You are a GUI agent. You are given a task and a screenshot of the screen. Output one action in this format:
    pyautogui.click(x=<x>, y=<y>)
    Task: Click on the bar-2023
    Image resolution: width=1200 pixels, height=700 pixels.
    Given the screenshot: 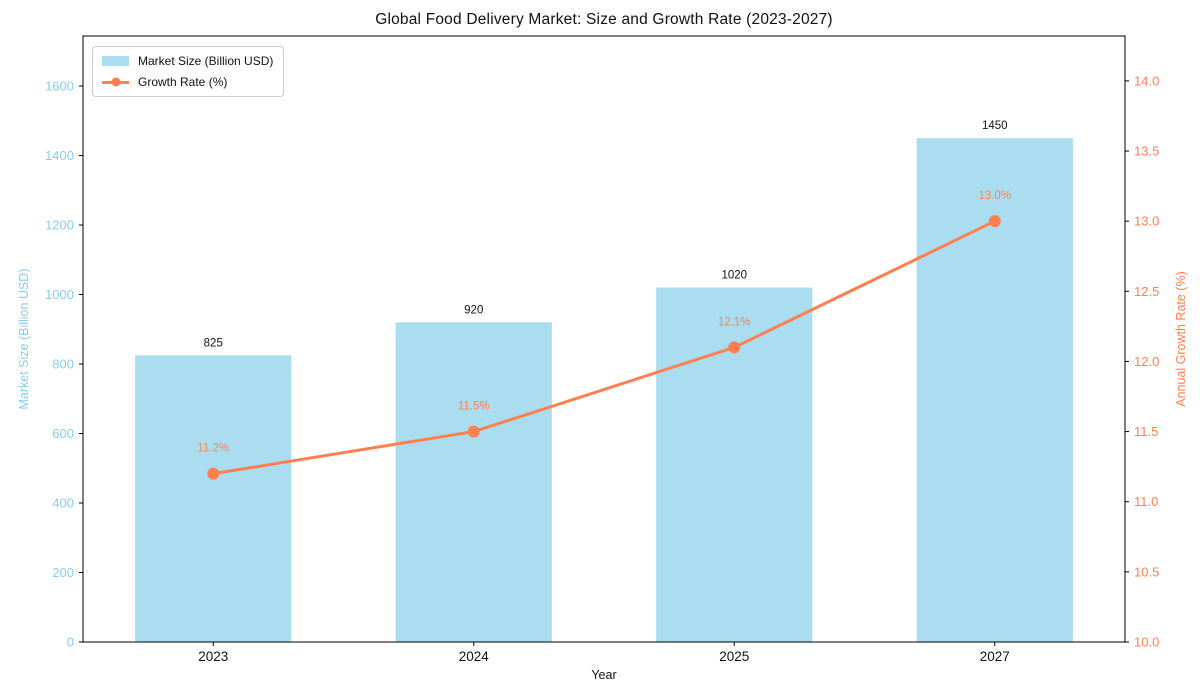 What is the action you would take?
    pyautogui.click(x=213, y=498)
    